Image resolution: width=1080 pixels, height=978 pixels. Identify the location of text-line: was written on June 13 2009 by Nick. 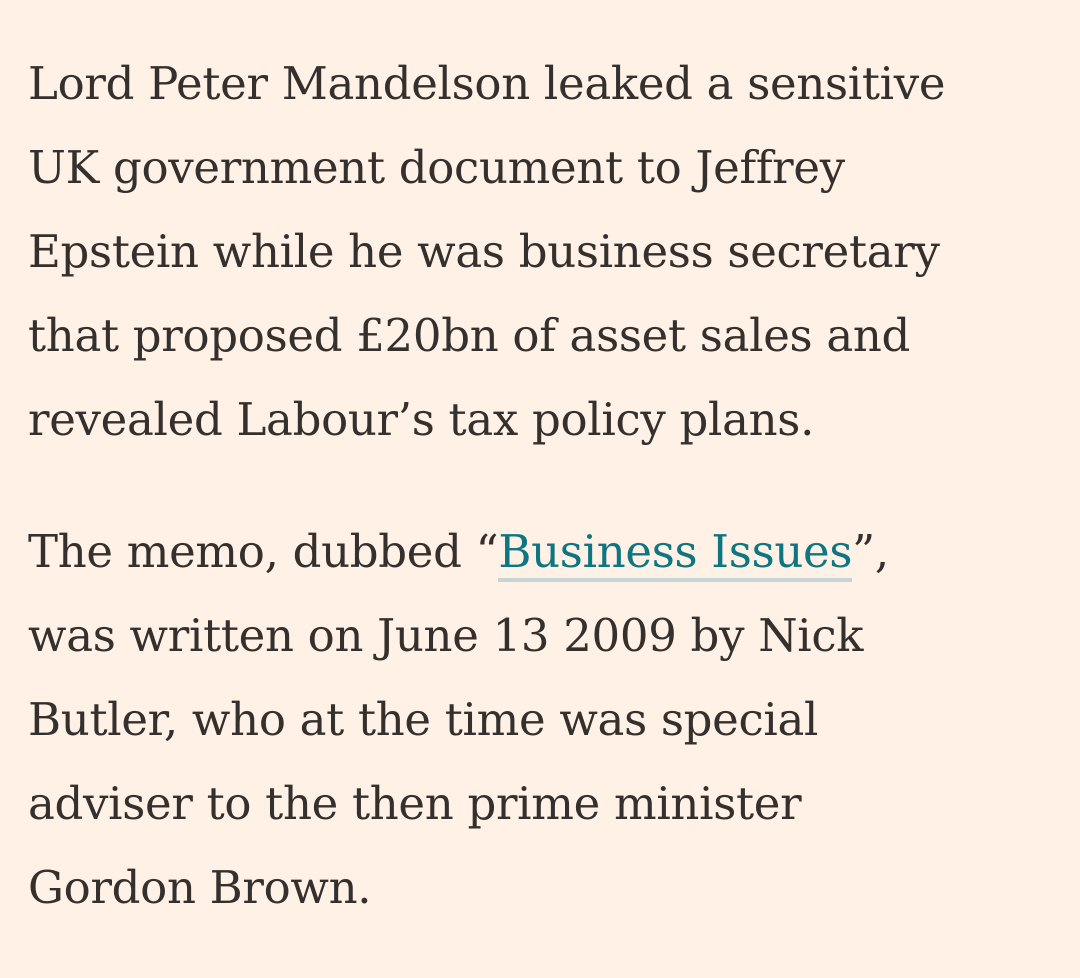
(446, 635).